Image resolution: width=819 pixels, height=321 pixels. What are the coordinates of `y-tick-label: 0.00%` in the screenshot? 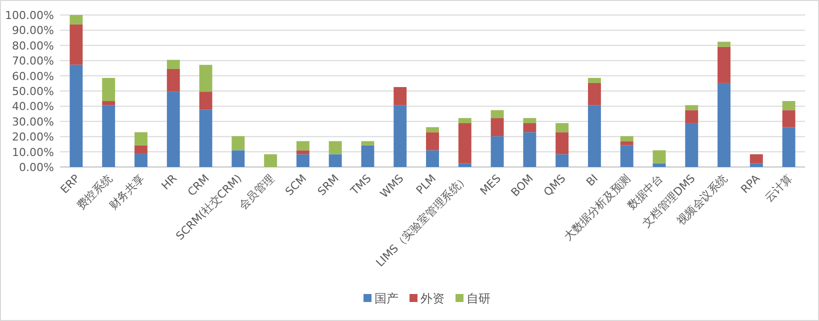 It's located at (36, 167).